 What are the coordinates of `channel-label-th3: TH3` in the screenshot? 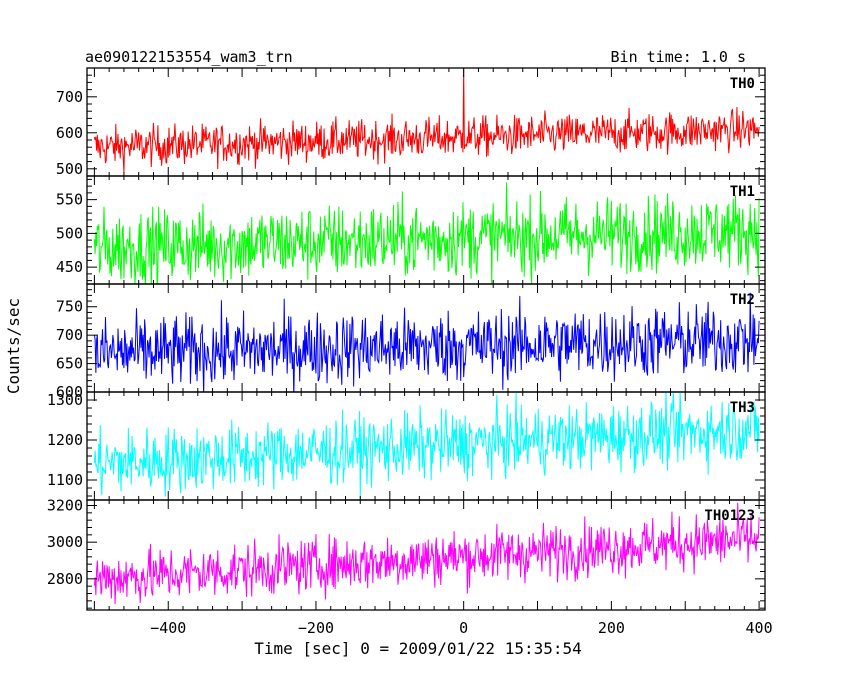 It's located at (742, 408).